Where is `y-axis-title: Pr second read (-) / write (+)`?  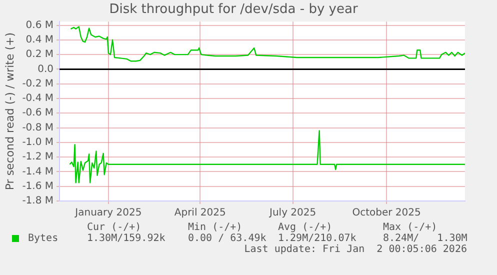 y-axis-title: Pr second read (-) / write (+) is located at coordinates (9, 111).